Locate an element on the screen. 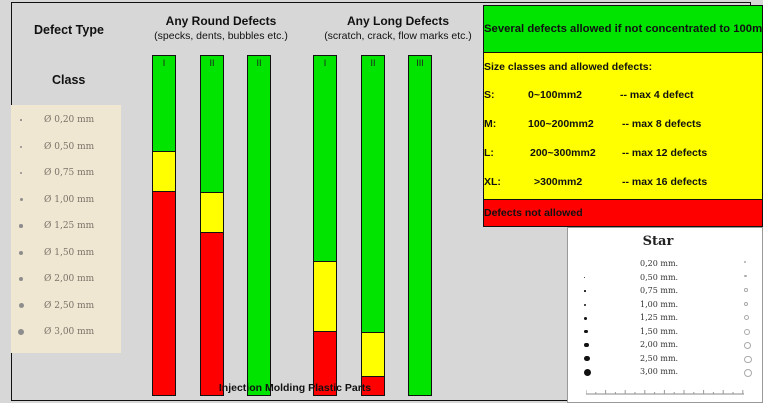 Image resolution: width=763 pixels, height=403 pixels. scale-row: Ø 1,50 mm is located at coordinates (66, 254).